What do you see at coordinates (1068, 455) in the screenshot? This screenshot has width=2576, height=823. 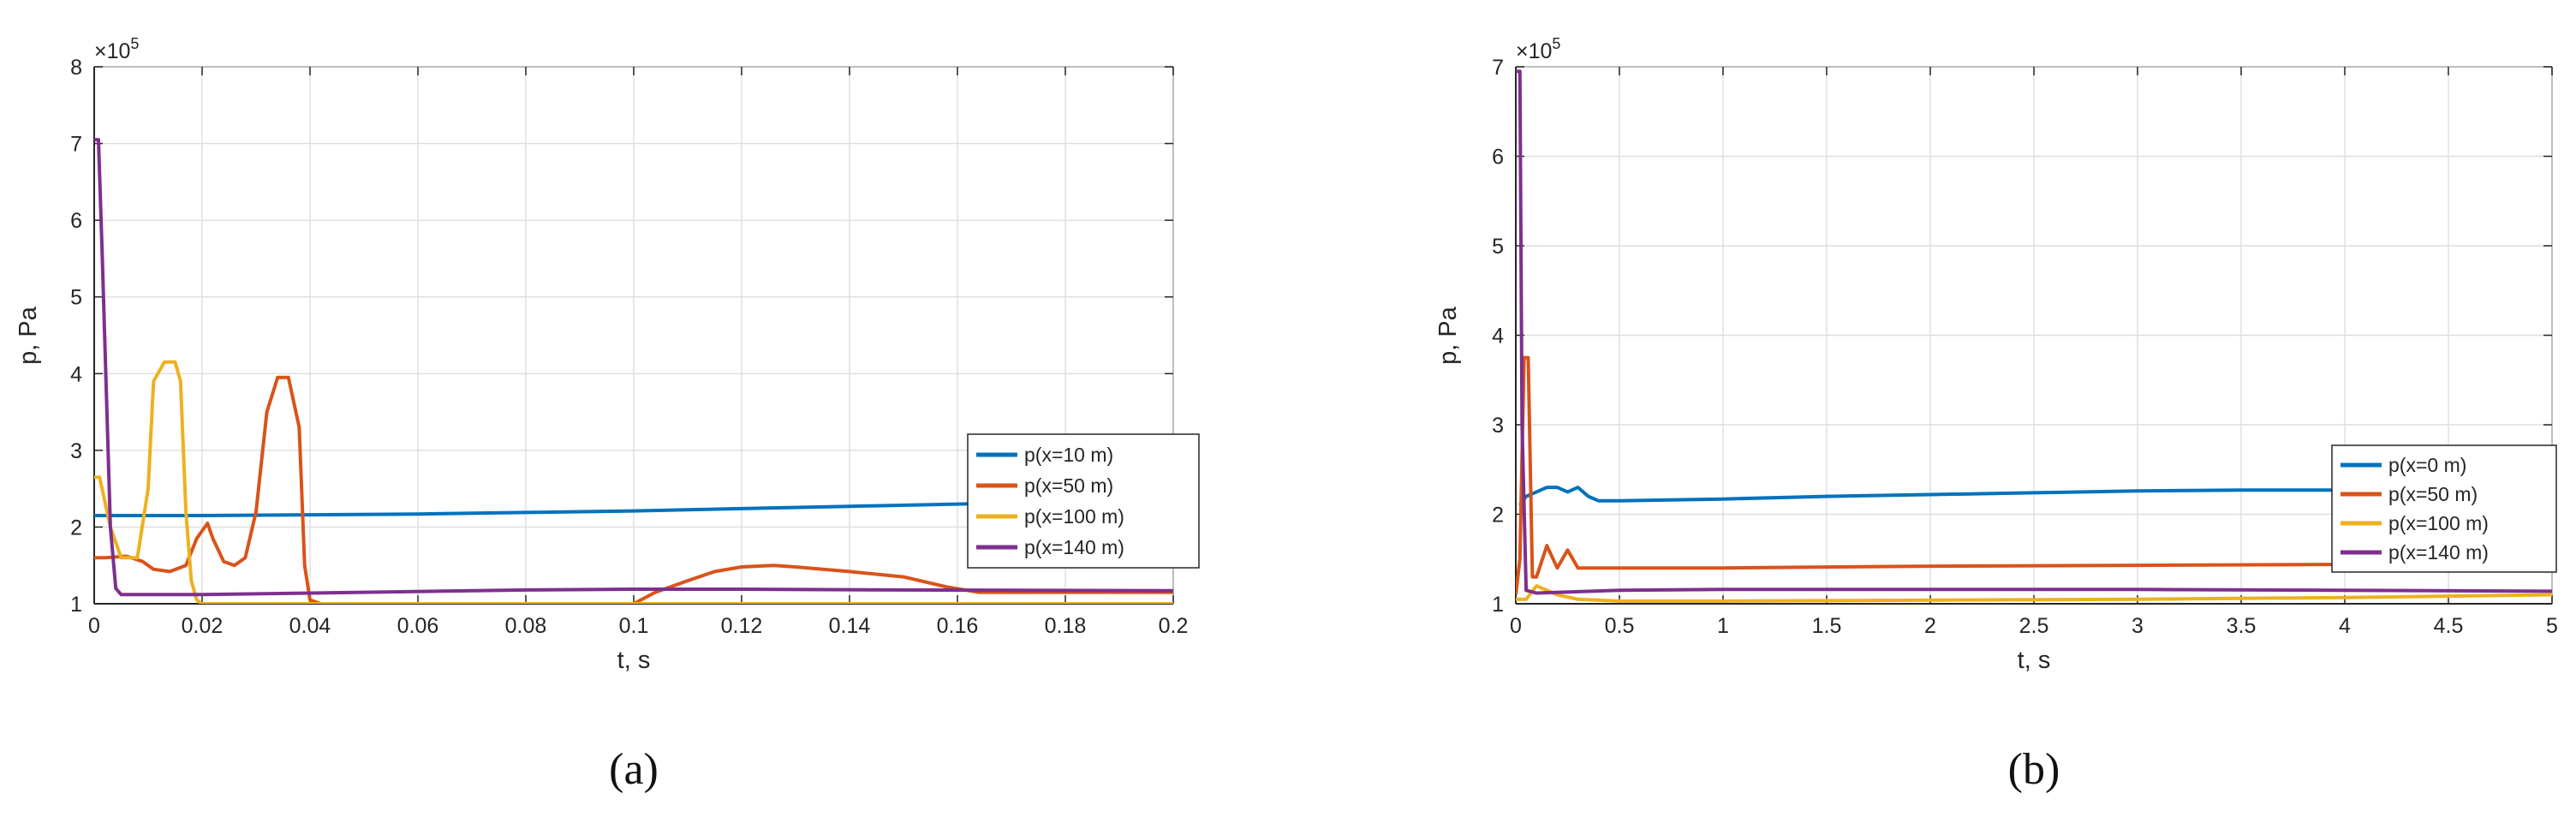 I see `legend-label: p(x=10 m)` at bounding box center [1068, 455].